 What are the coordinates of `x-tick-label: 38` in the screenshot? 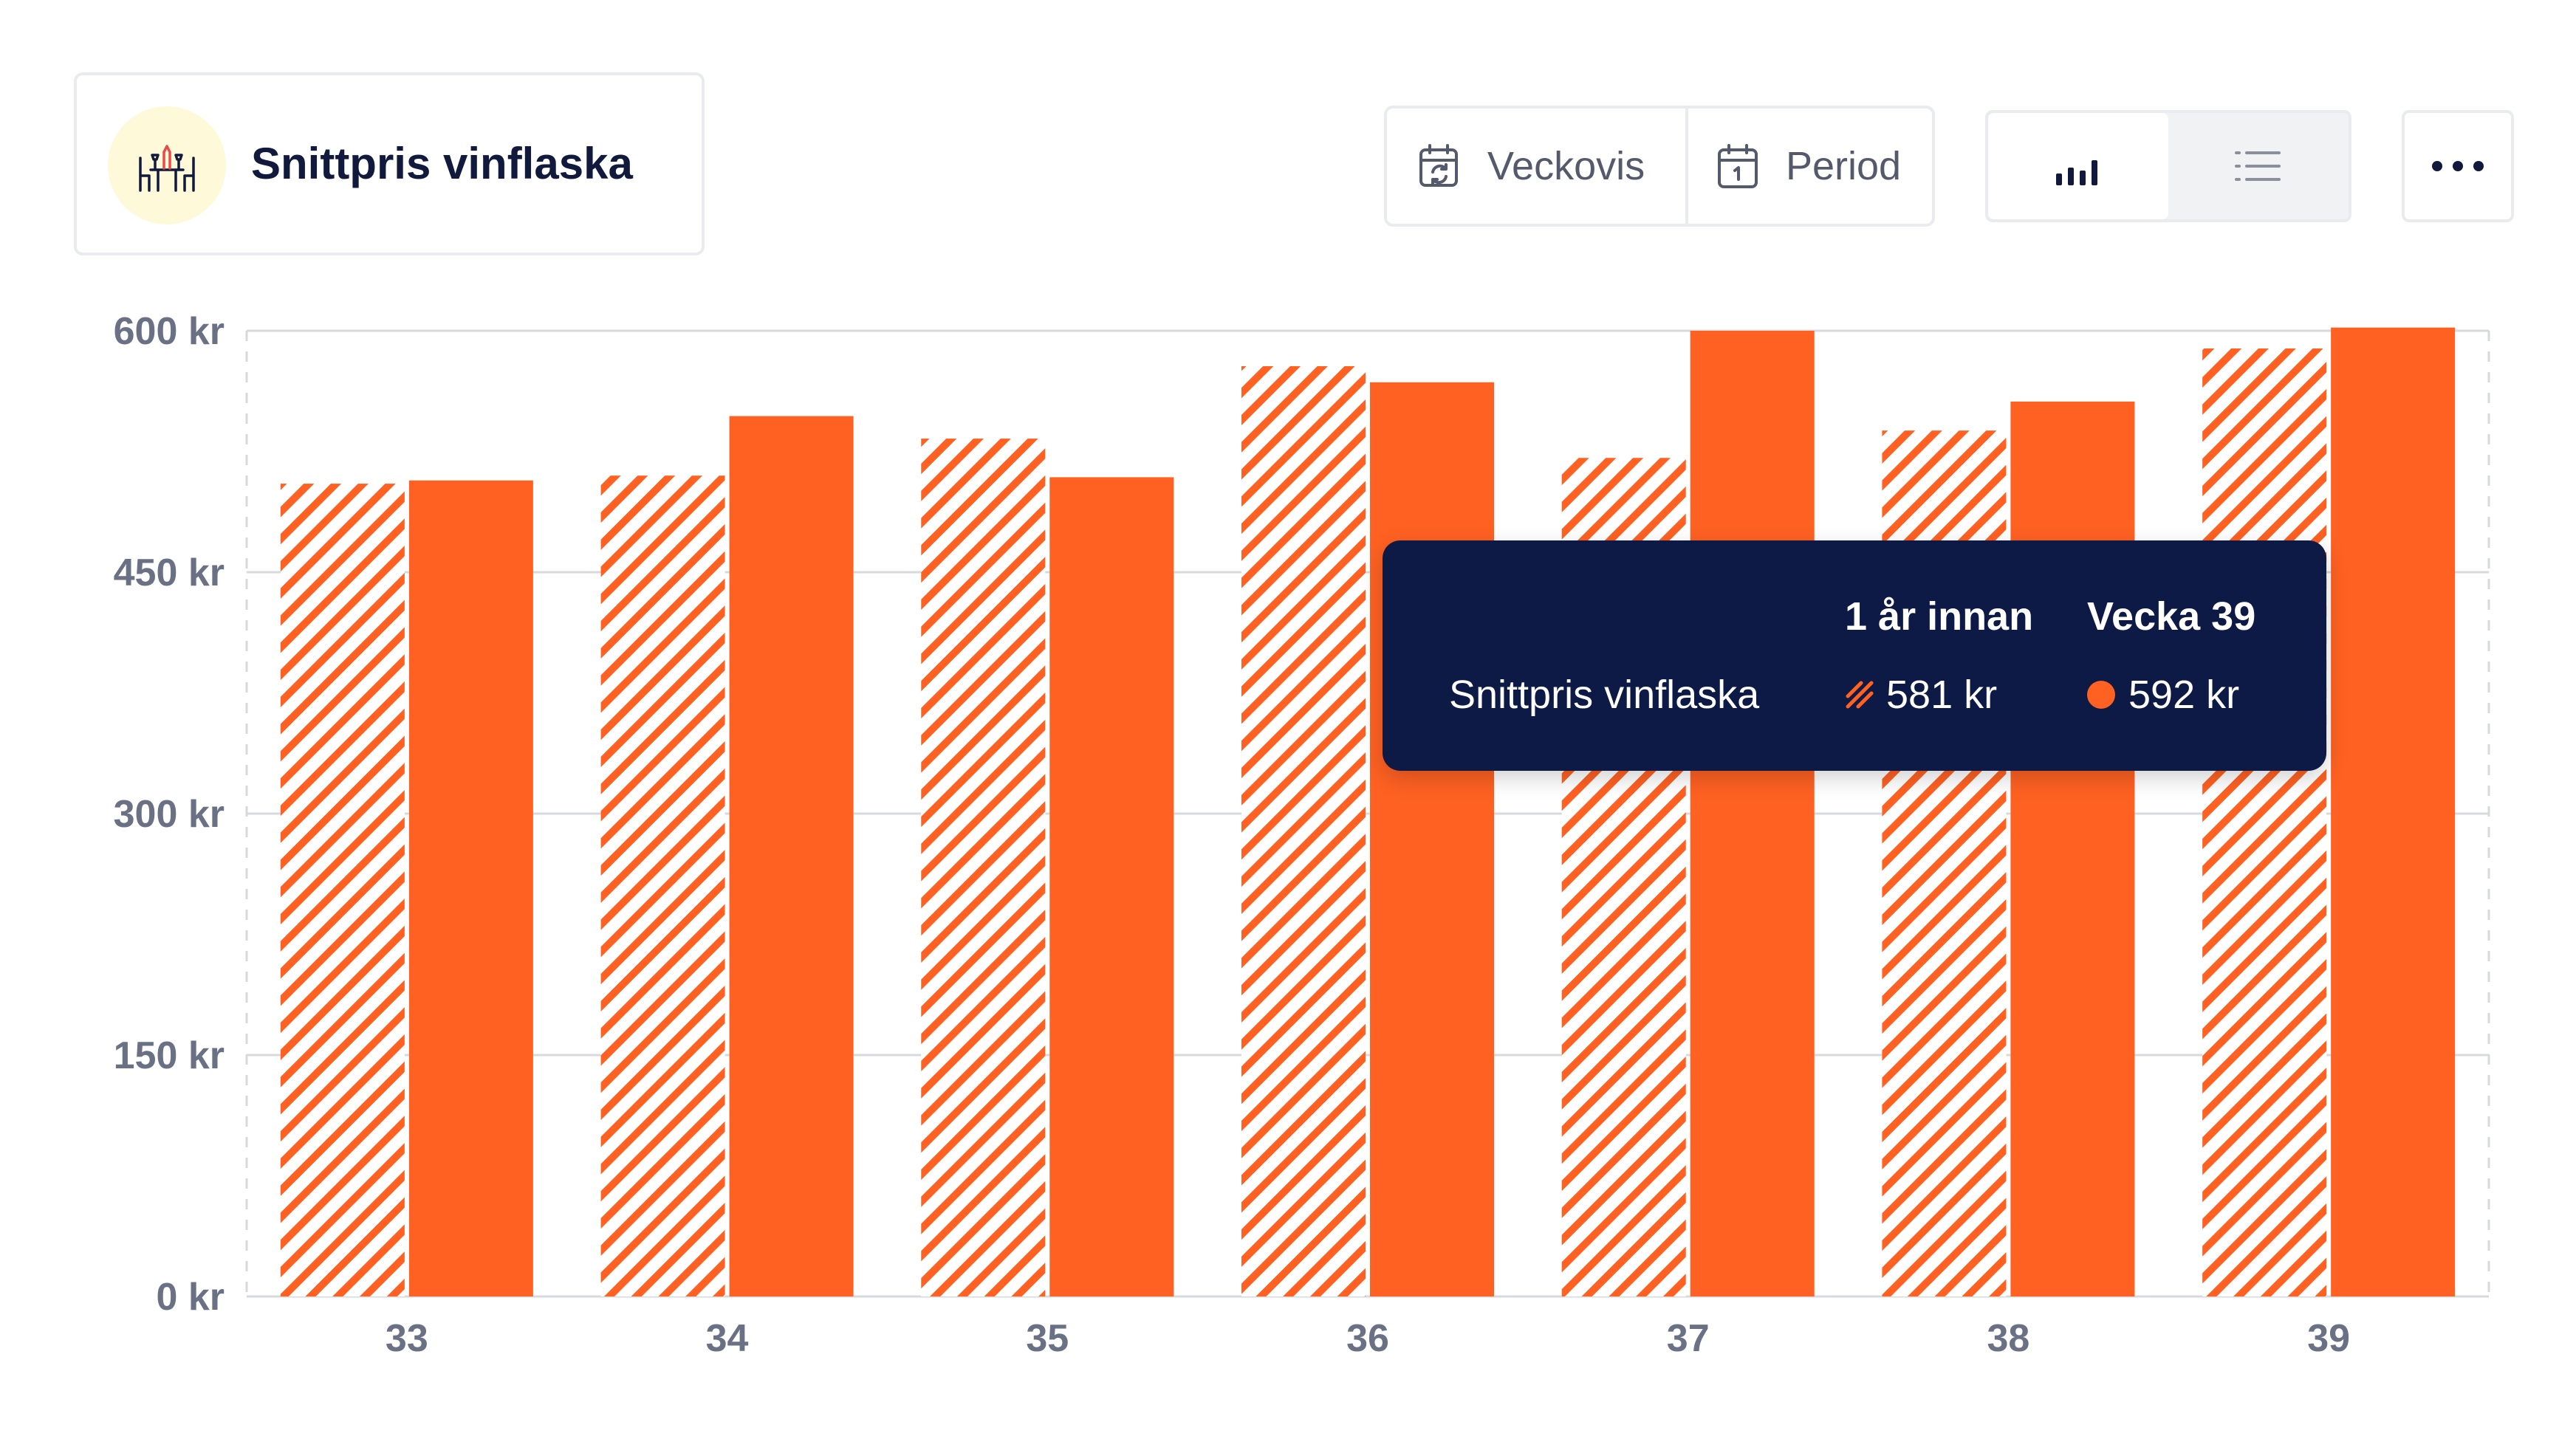 It's located at (2008, 1338).